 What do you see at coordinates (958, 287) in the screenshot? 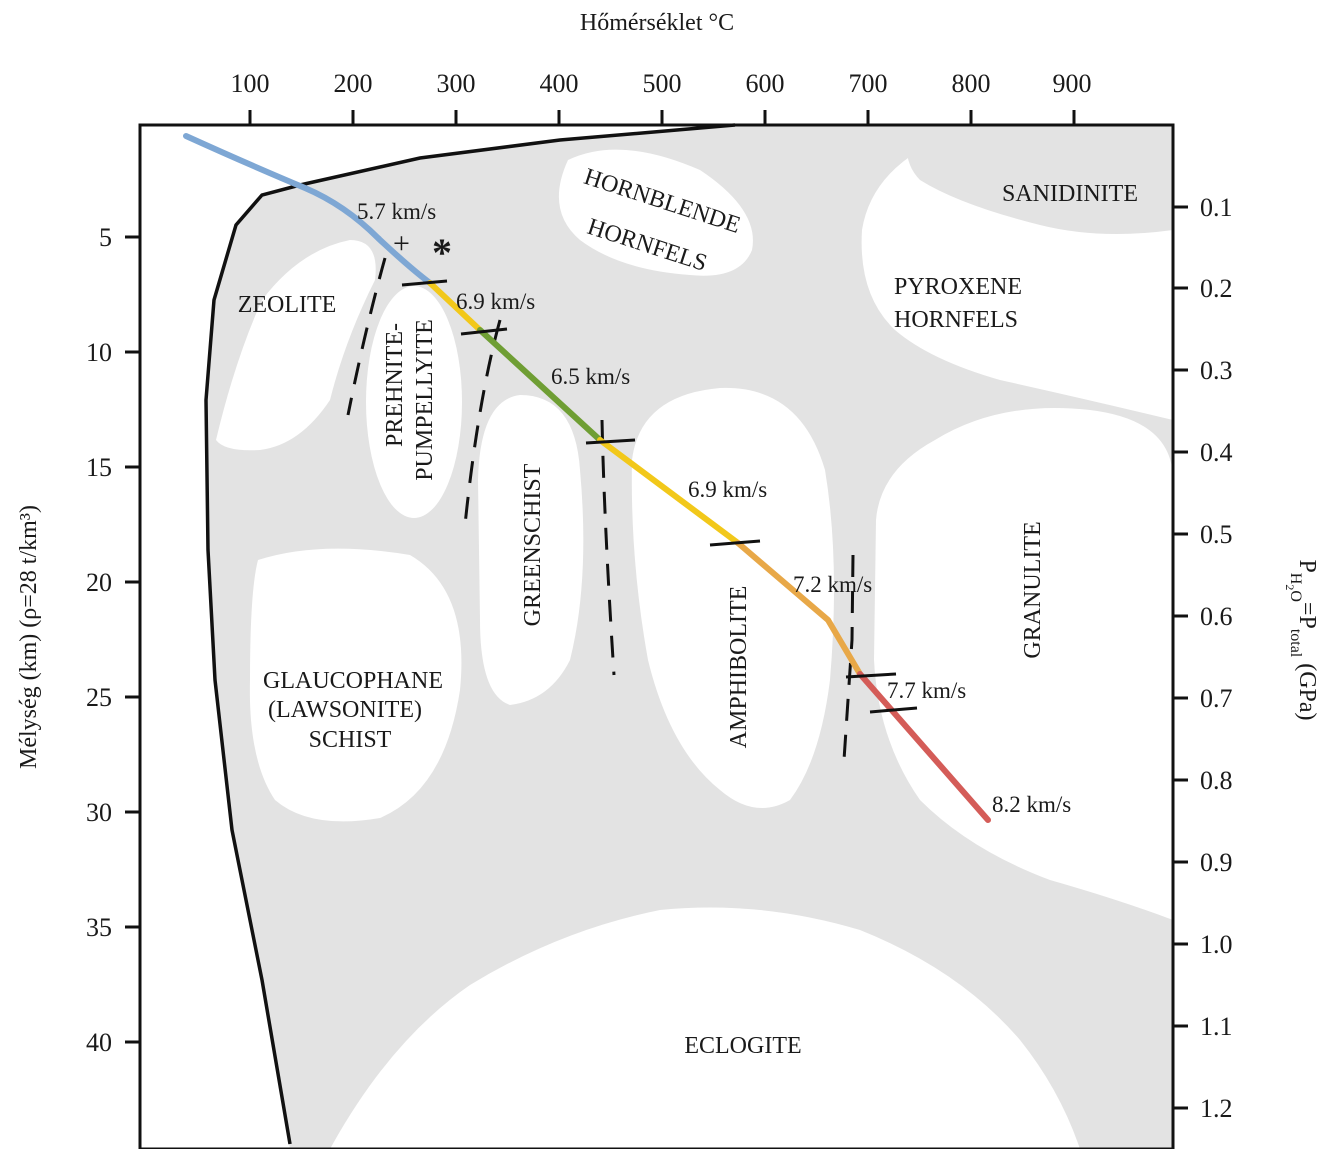
I see `facies-label-pyroxene-hornfels-1: PYROXENE` at bounding box center [958, 287].